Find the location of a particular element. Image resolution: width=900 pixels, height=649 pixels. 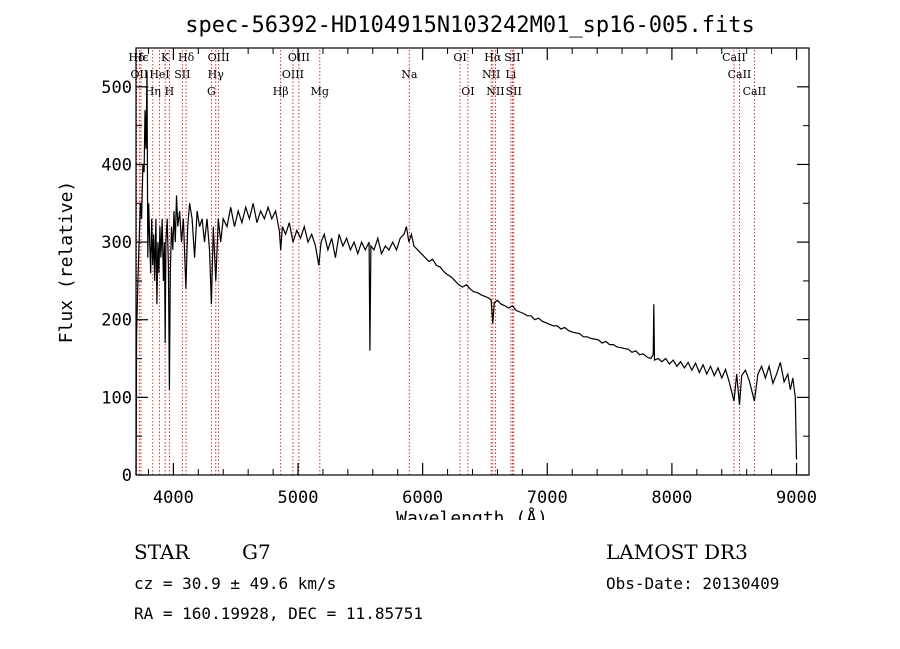

spectral-line-label: H is located at coordinates (170, 91).